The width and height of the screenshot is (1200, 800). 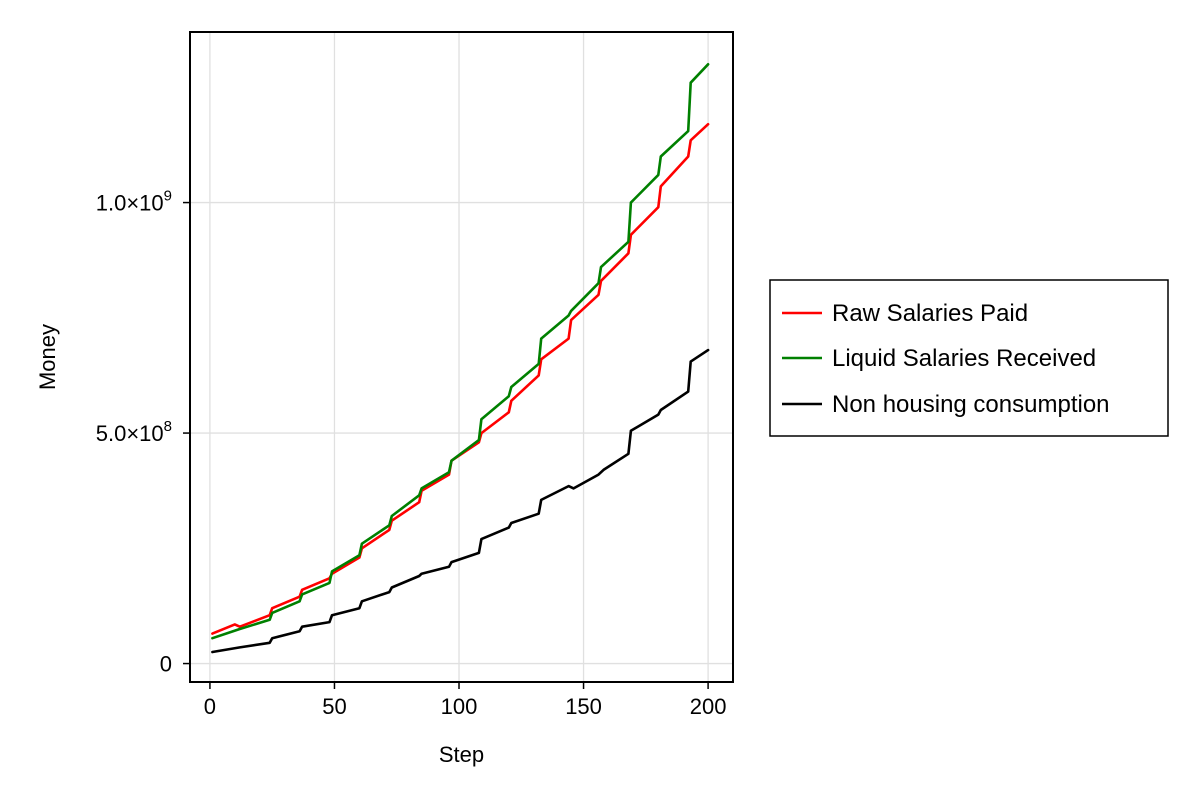 I want to click on x-tick-label: 0, so click(x=210, y=706).